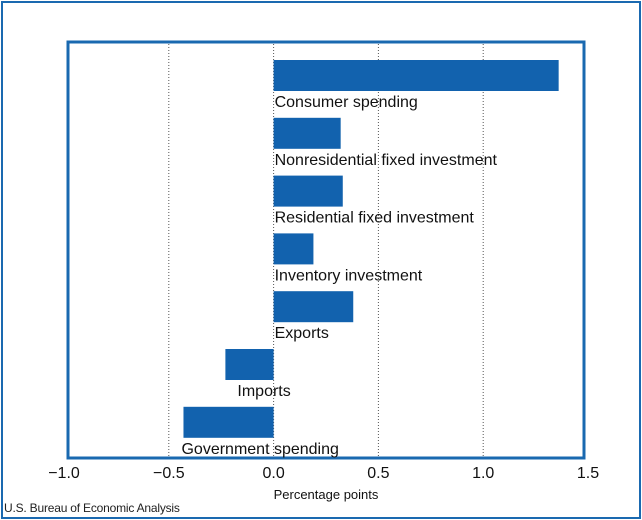  What do you see at coordinates (263, 391) in the screenshot?
I see `category-label: Imports` at bounding box center [263, 391].